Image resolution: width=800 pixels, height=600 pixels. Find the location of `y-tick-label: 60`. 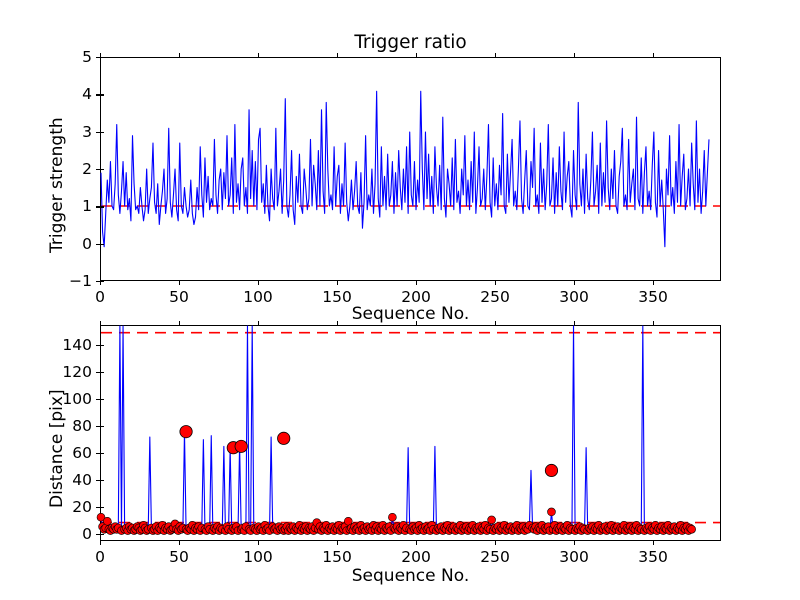

y-tick-label: 60 is located at coordinates (82, 453).